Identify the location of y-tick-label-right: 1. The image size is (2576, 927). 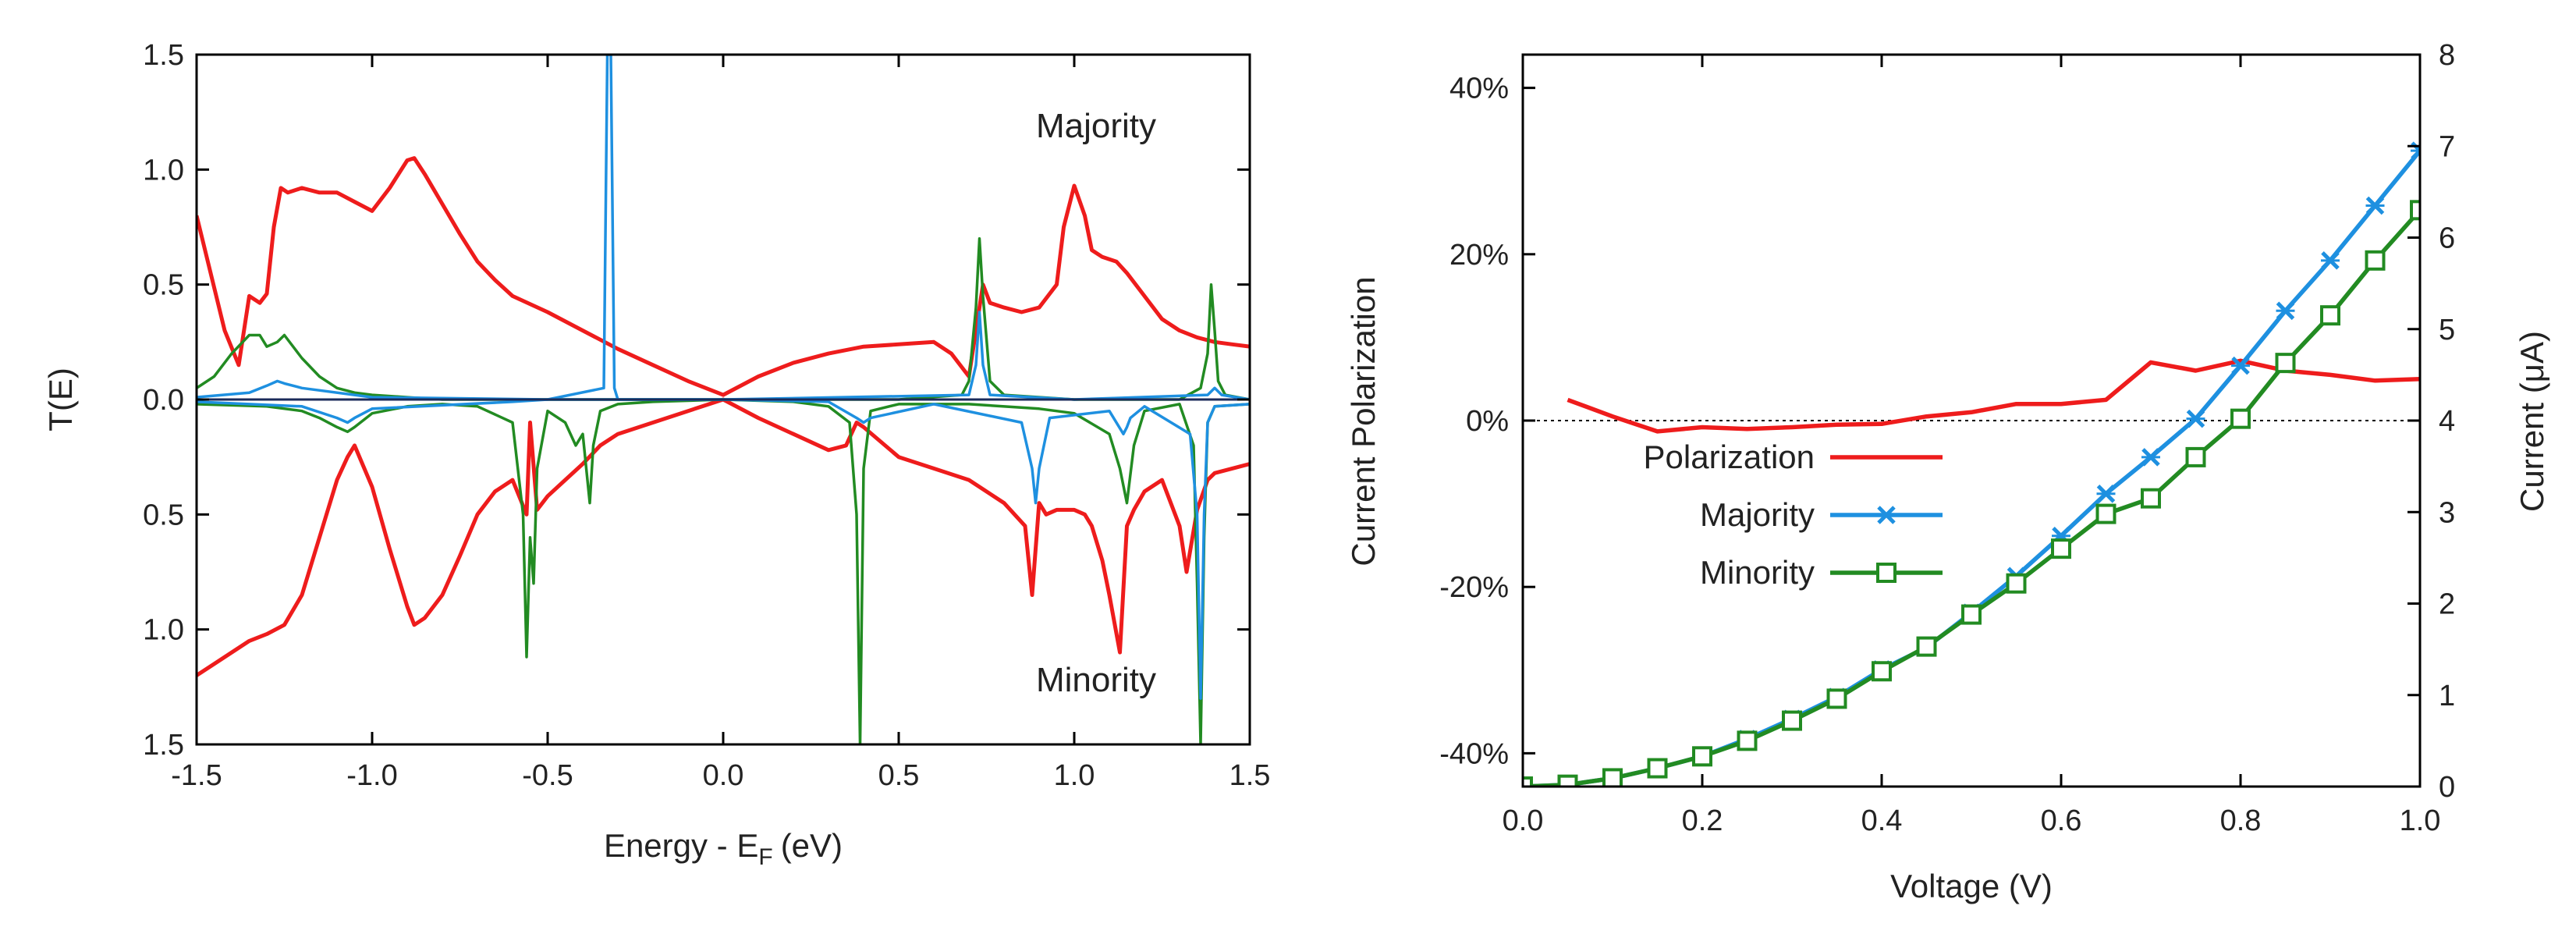
(2447, 696).